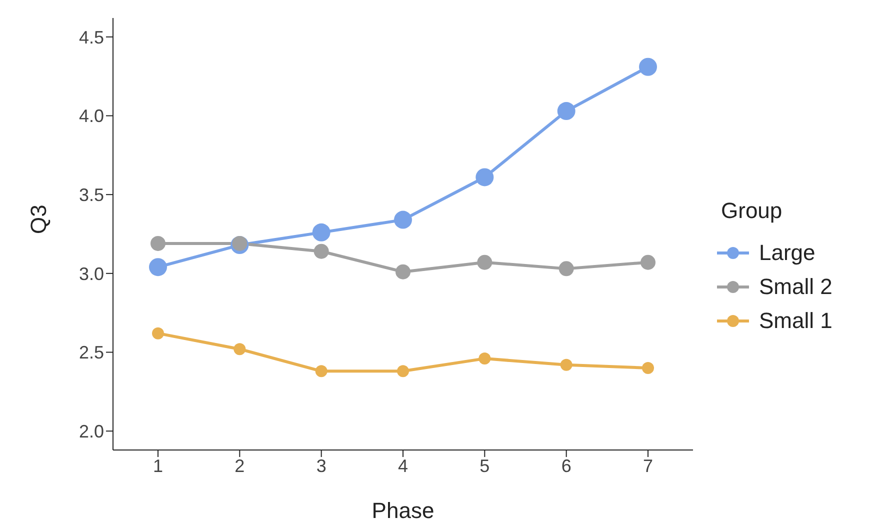 The width and height of the screenshot is (895, 532). What do you see at coordinates (321, 466) in the screenshot?
I see `x-tick-label: 3` at bounding box center [321, 466].